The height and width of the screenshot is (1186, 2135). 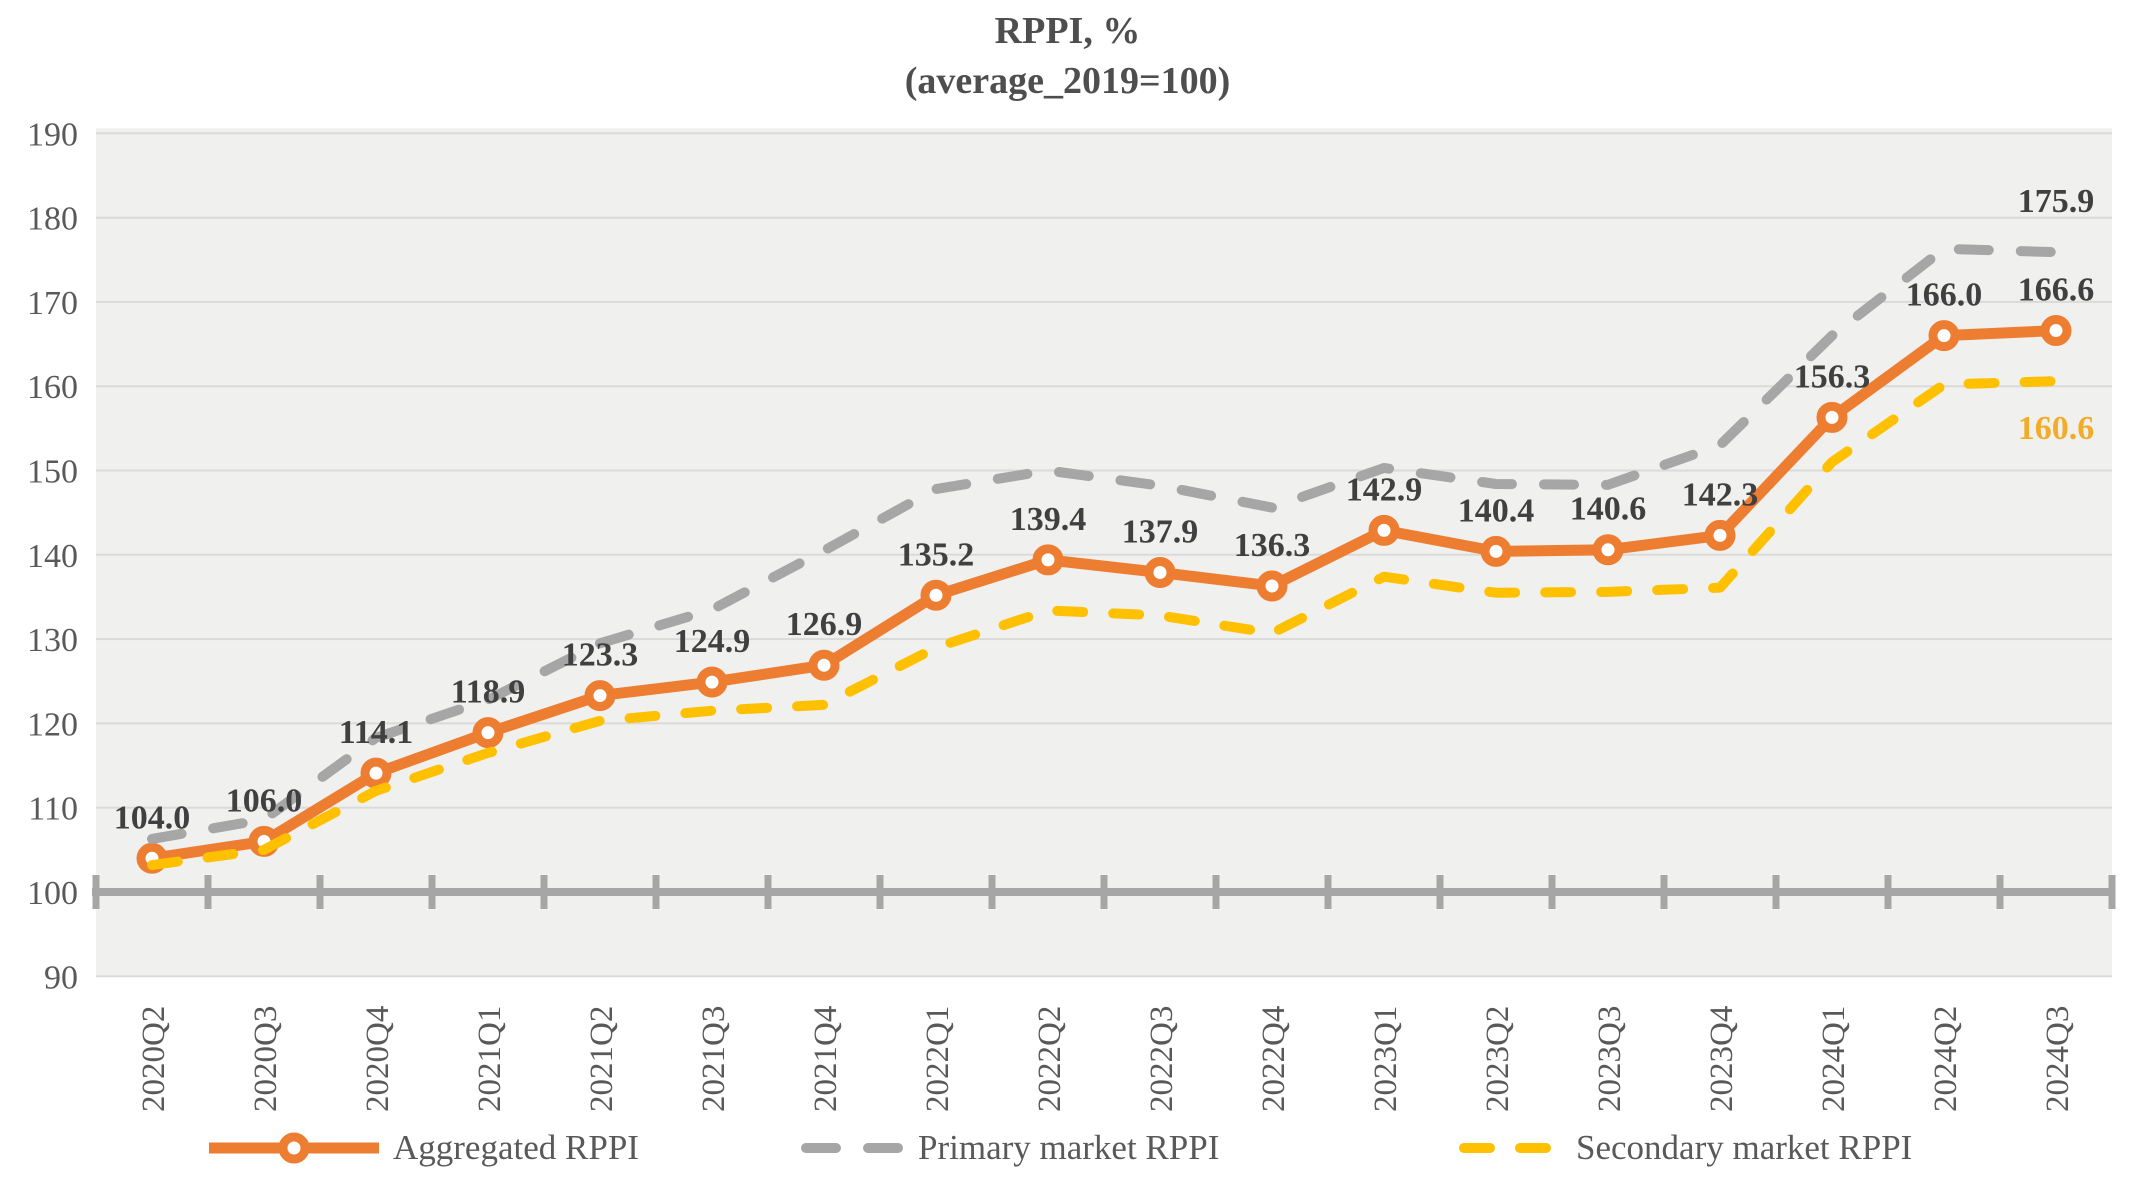 What do you see at coordinates (52, 134) in the screenshot?
I see `y-axis-tick-label: 190` at bounding box center [52, 134].